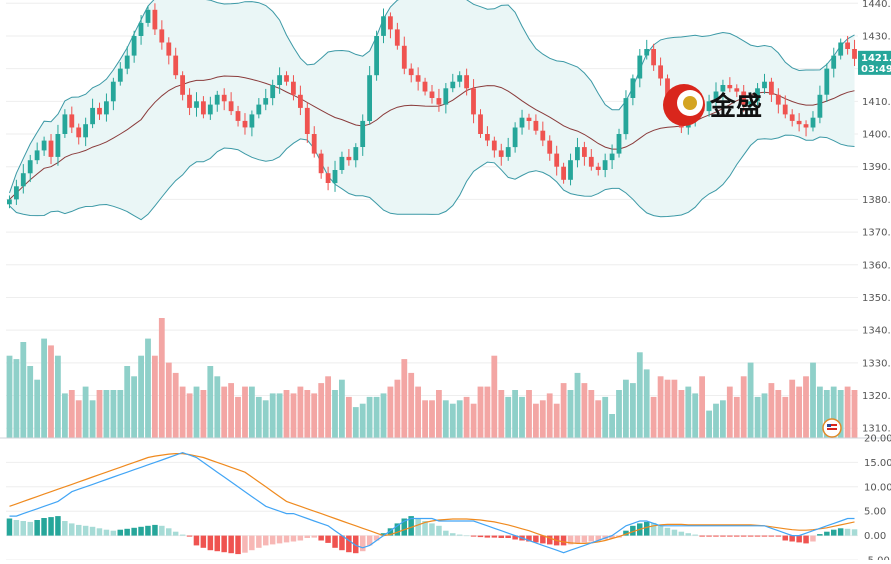 The image size is (891, 564). What do you see at coordinates (877, 558) in the screenshot?
I see `macd-axis-tick-label: -5.00` at bounding box center [877, 558].